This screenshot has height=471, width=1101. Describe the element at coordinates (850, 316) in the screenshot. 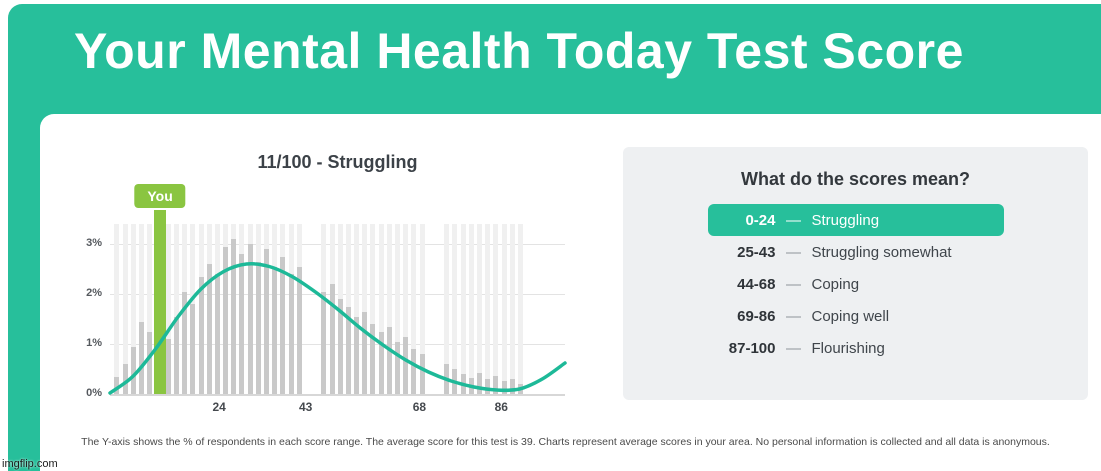

I see `score-label: Coping well` at that location.